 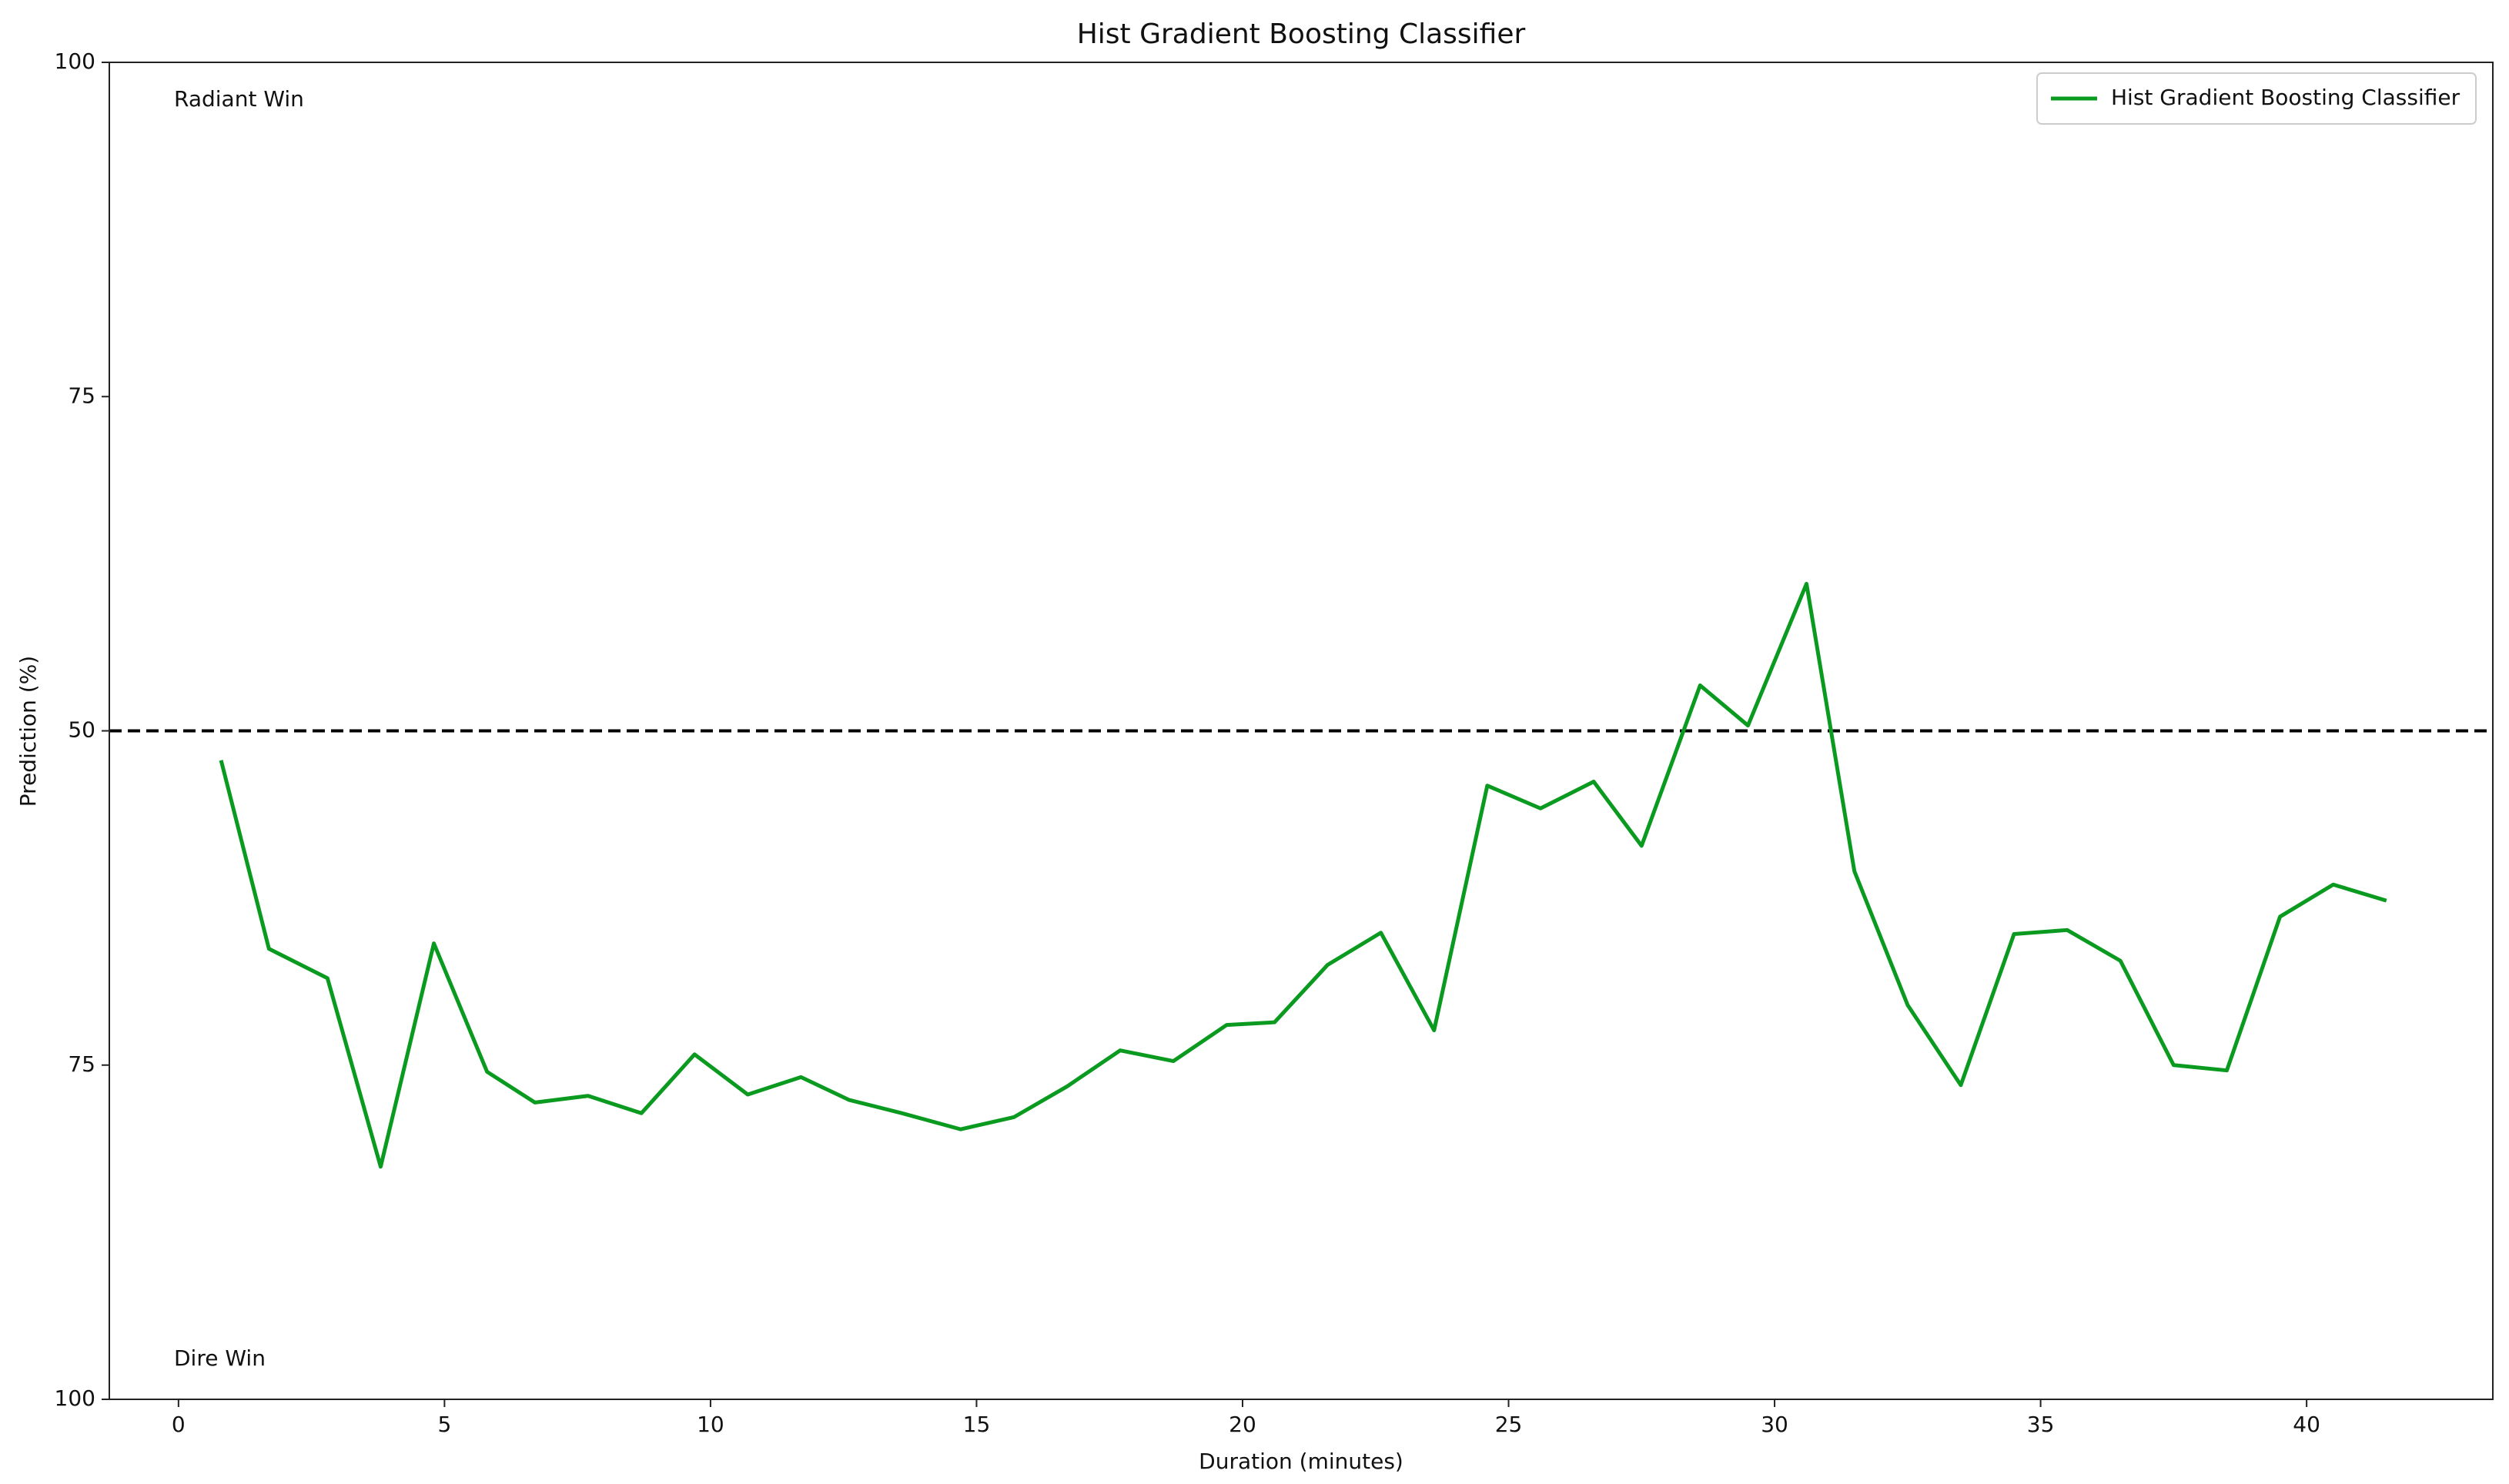 What do you see at coordinates (2041, 1424) in the screenshot?
I see `x-tick-label: 35` at bounding box center [2041, 1424].